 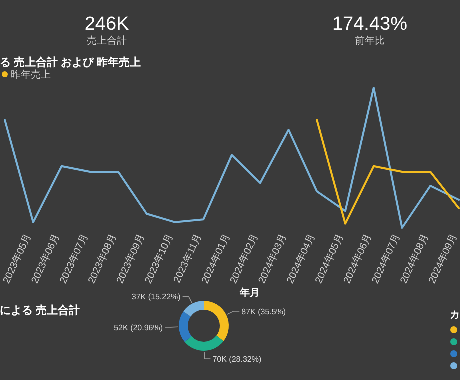 I want to click on data-label: 37K (15.22%), so click(x=157, y=297).